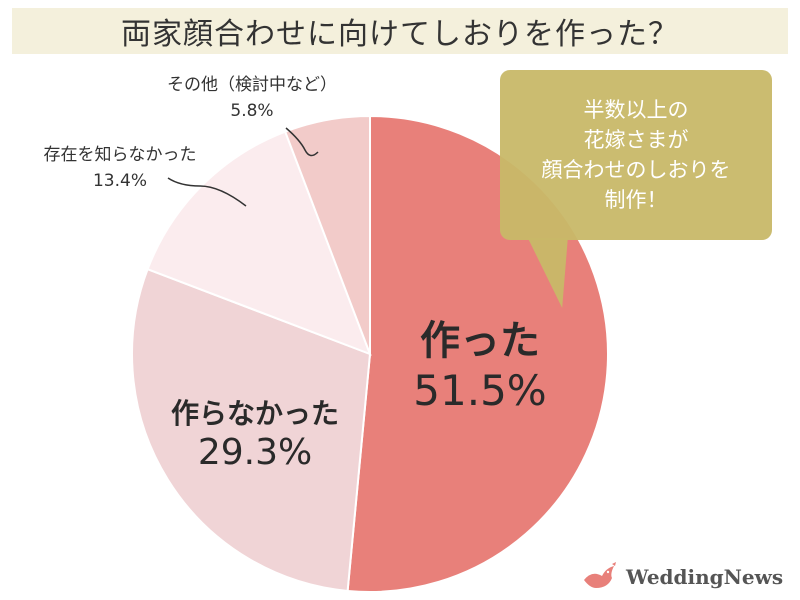  Describe the element at coordinates (252, 85) in the screenshot. I see `category-label: その他（検討中など）` at that location.